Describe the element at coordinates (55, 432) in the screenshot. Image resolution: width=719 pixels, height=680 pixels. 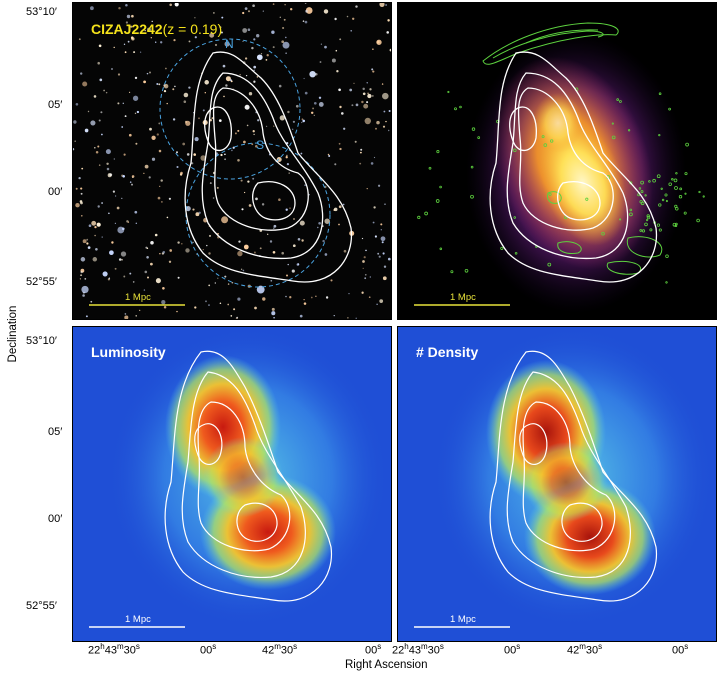
I see `y-tick-label: 05′` at that location.